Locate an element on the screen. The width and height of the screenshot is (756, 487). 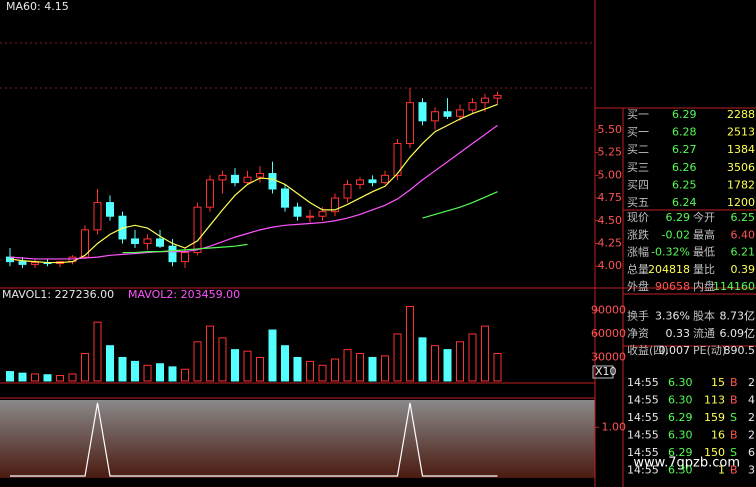
quote-value: 0.33 is located at coordinates (678, 333).